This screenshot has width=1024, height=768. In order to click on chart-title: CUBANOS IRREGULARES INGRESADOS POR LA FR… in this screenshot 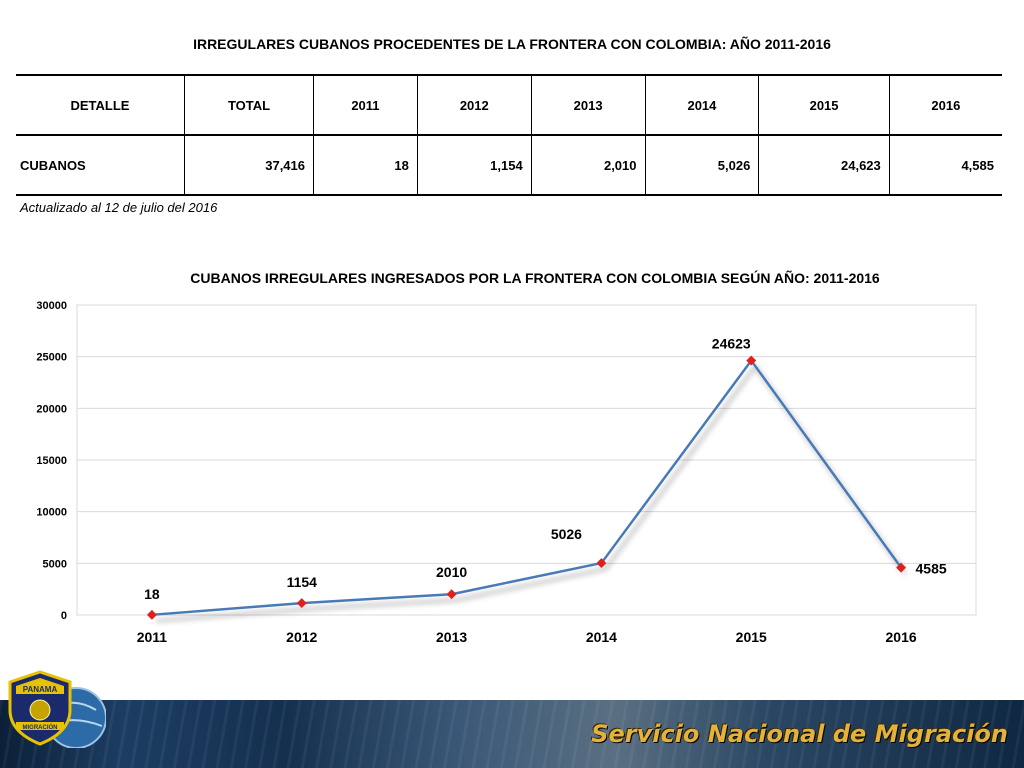, I will do `click(535, 278)`.